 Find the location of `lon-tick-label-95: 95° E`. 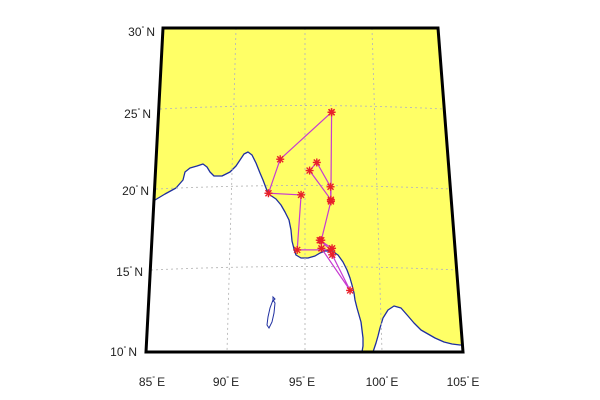

lon-tick-label-95: 95° E is located at coordinates (302, 382).